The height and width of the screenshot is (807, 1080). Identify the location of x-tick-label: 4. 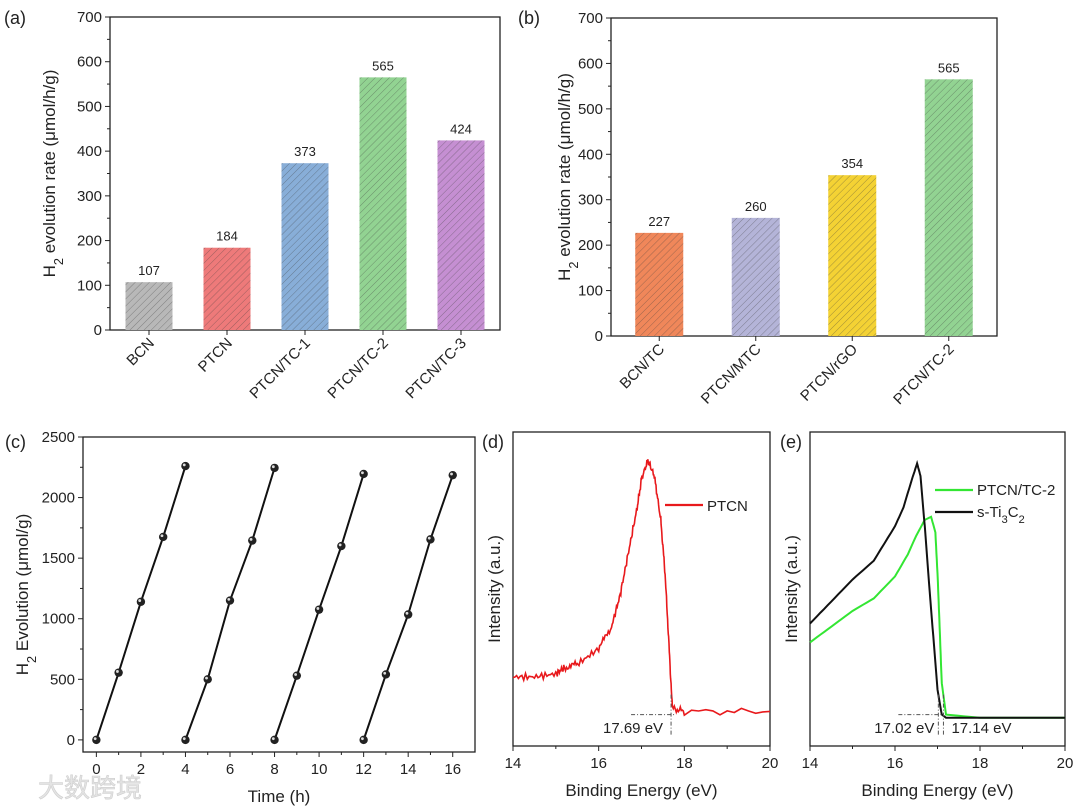
(185, 769).